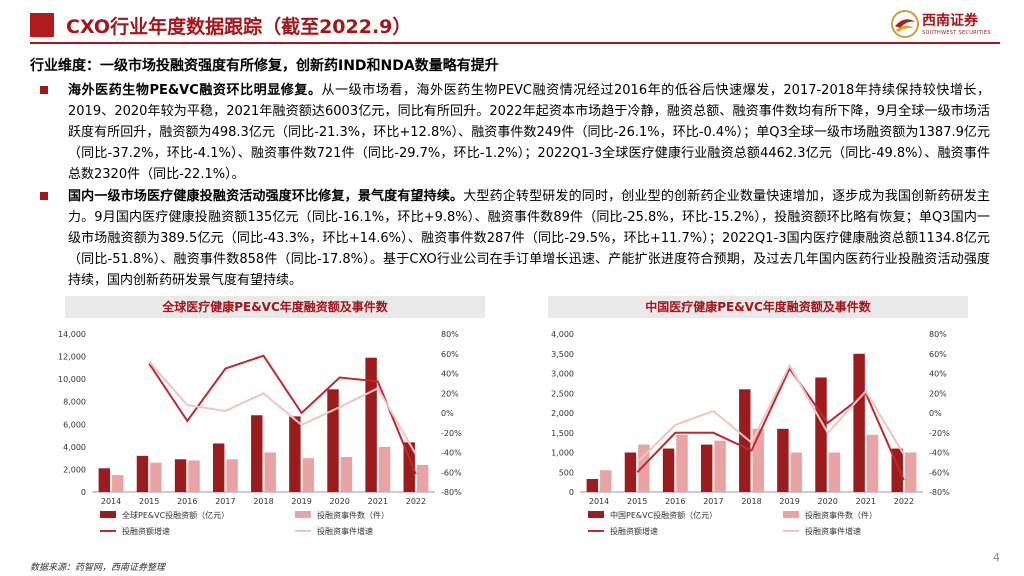  What do you see at coordinates (950, 21) in the screenshot?
I see `logo-text: 西南证券` at bounding box center [950, 21].